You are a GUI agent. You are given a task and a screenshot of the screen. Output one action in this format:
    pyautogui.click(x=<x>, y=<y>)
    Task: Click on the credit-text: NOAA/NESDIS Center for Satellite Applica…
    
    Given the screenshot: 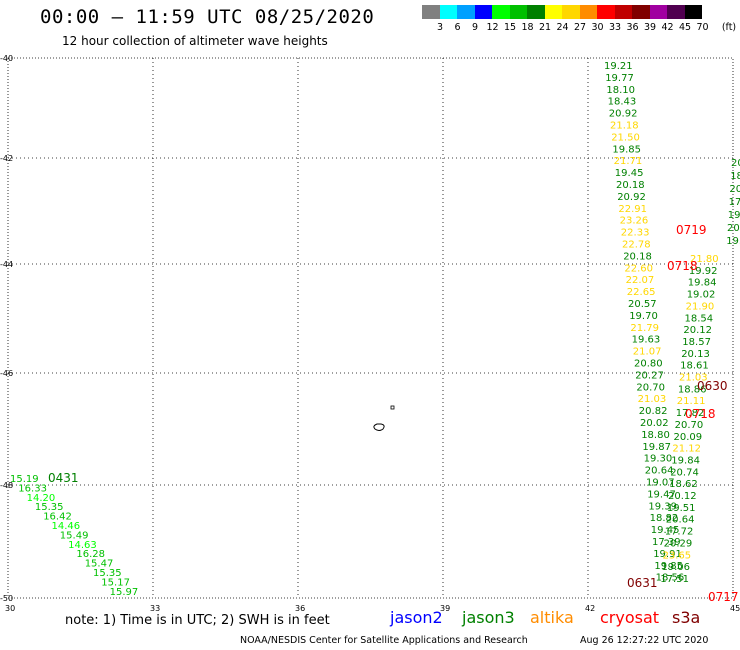 What is the action you would take?
    pyautogui.click(x=384, y=640)
    